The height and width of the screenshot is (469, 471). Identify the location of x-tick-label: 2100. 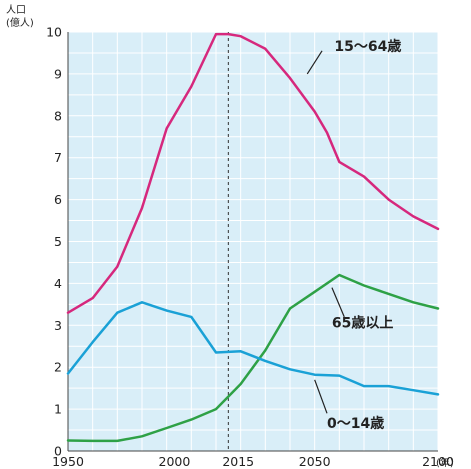
(438, 461).